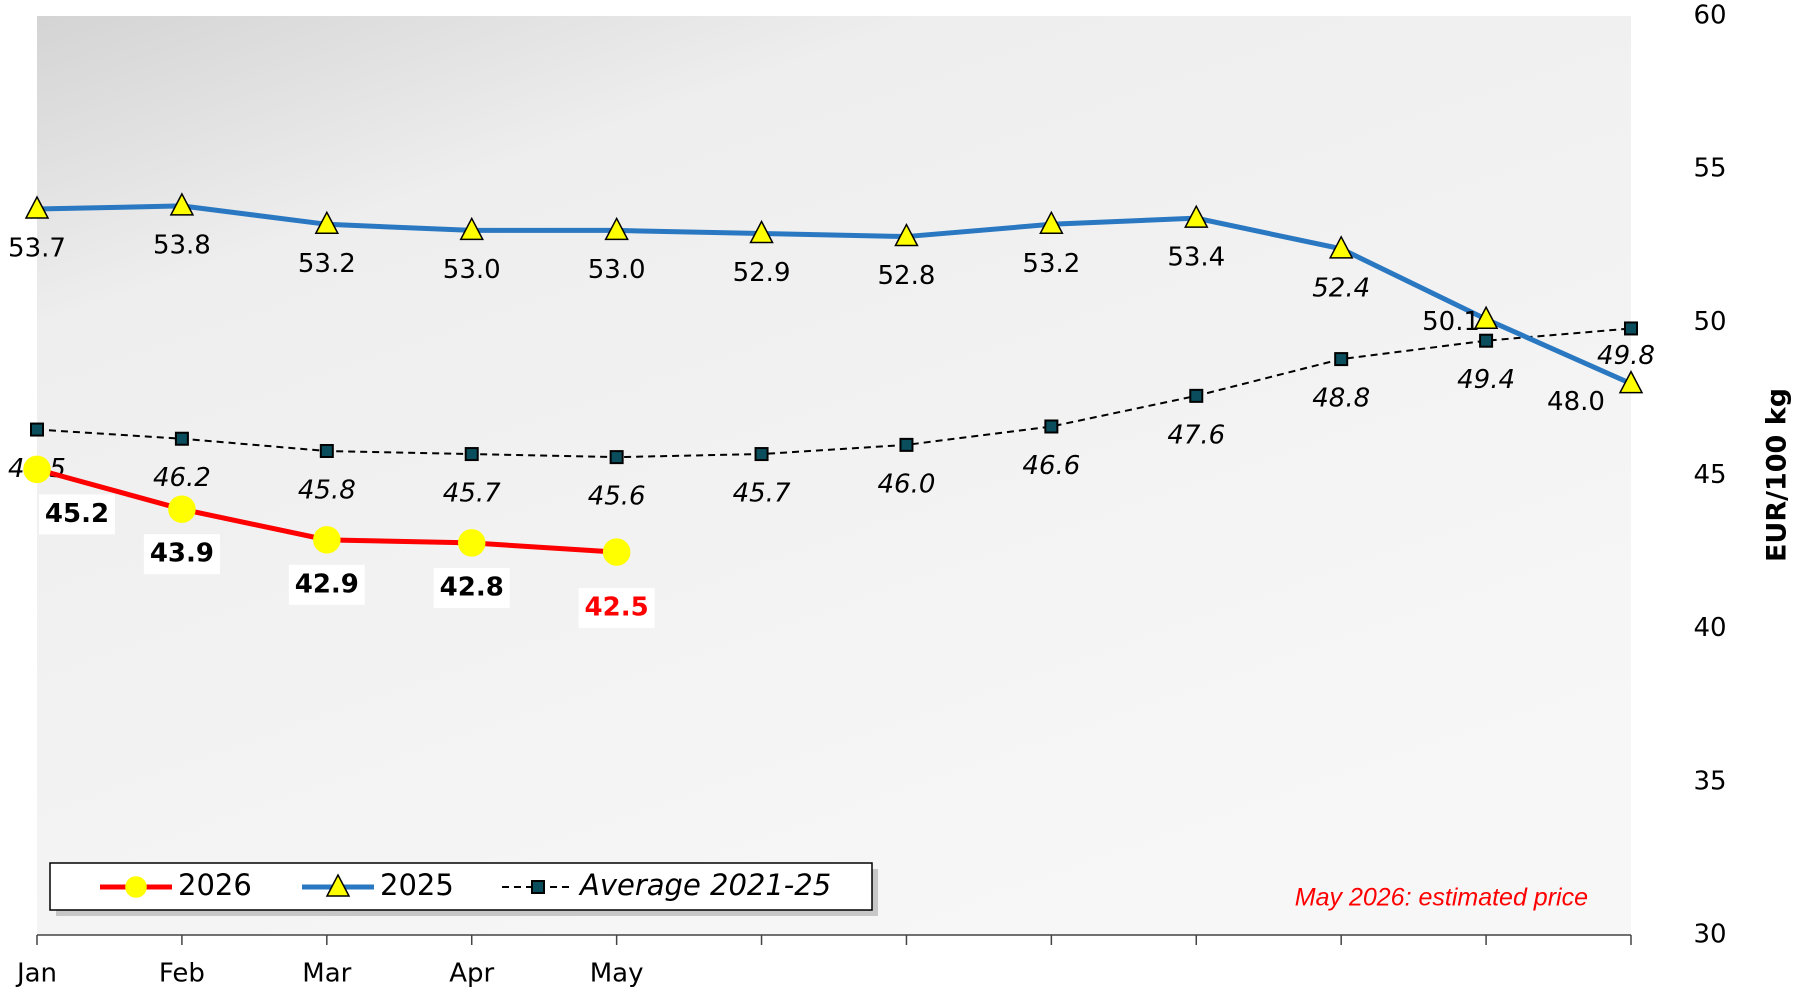 The height and width of the screenshot is (995, 1799). I want to click on legend-label: Average 2021-25, so click(704, 885).